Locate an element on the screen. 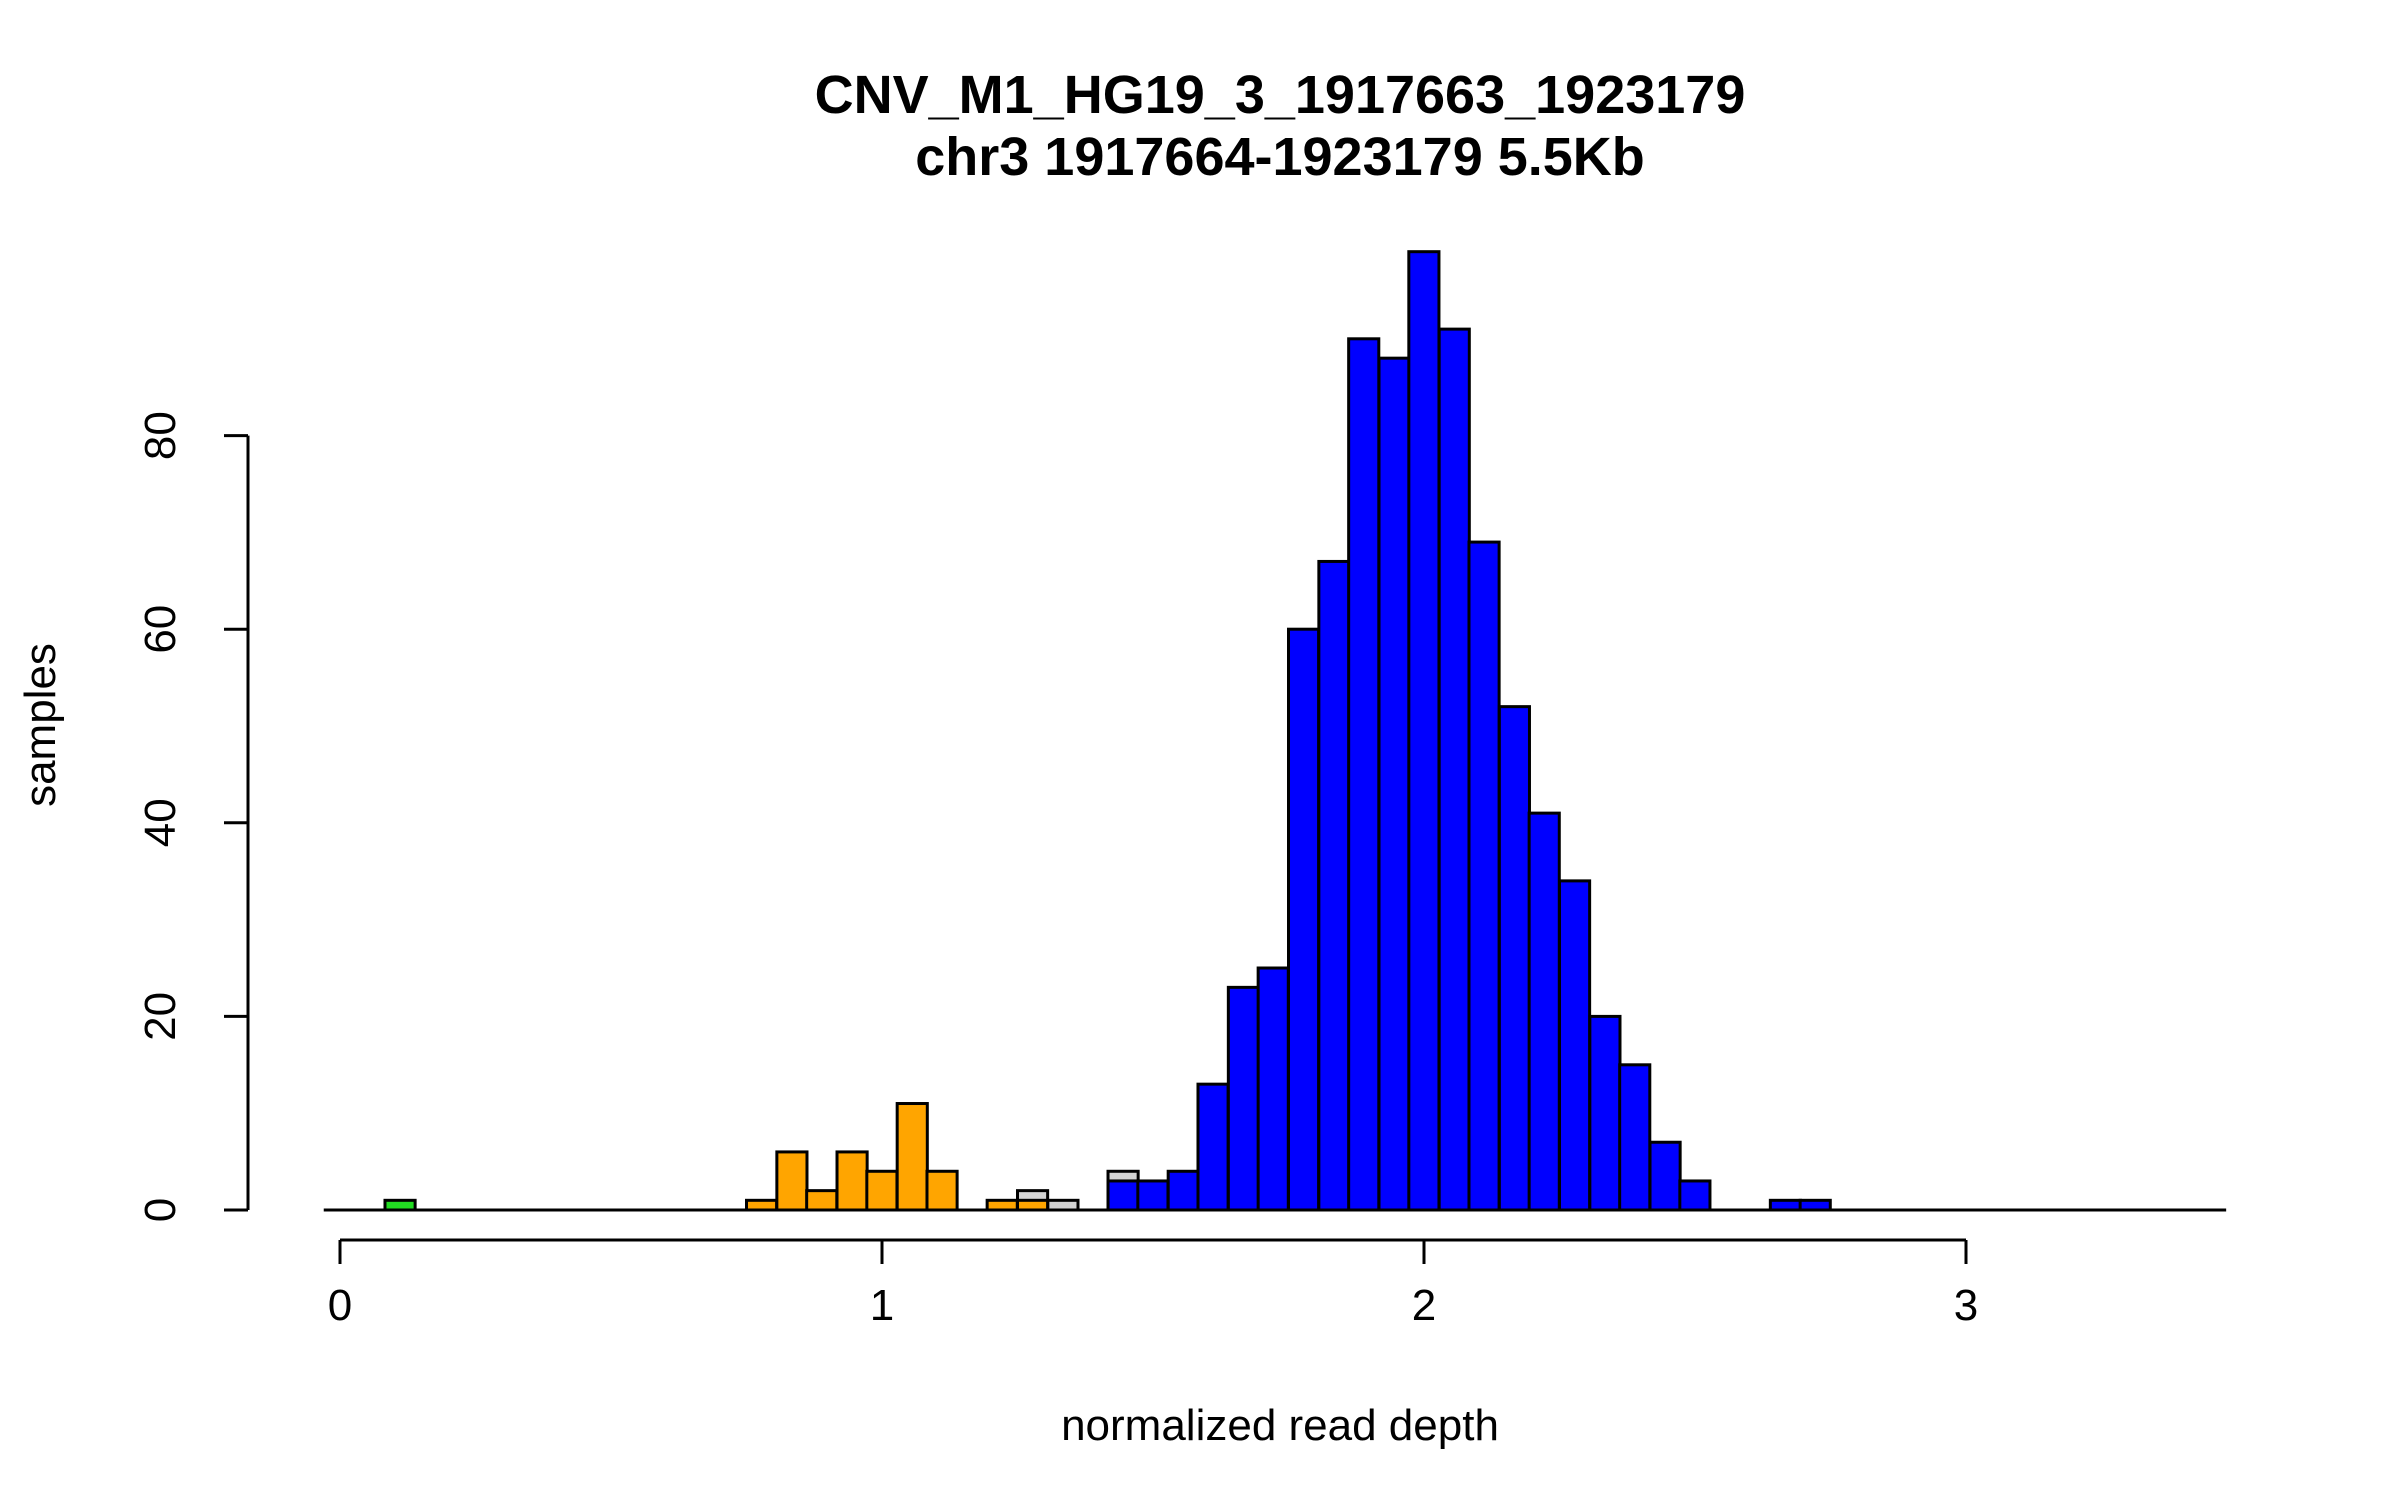 The image size is (2400, 1500). y-tick-label: 40 is located at coordinates (160, 822).